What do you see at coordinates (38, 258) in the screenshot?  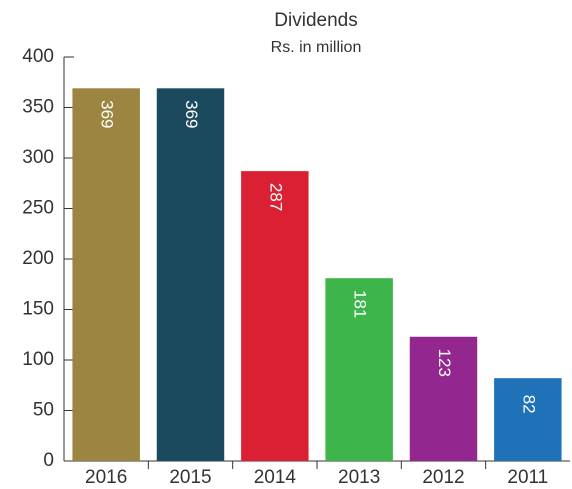 I see `y-tick-label: 200` at bounding box center [38, 258].